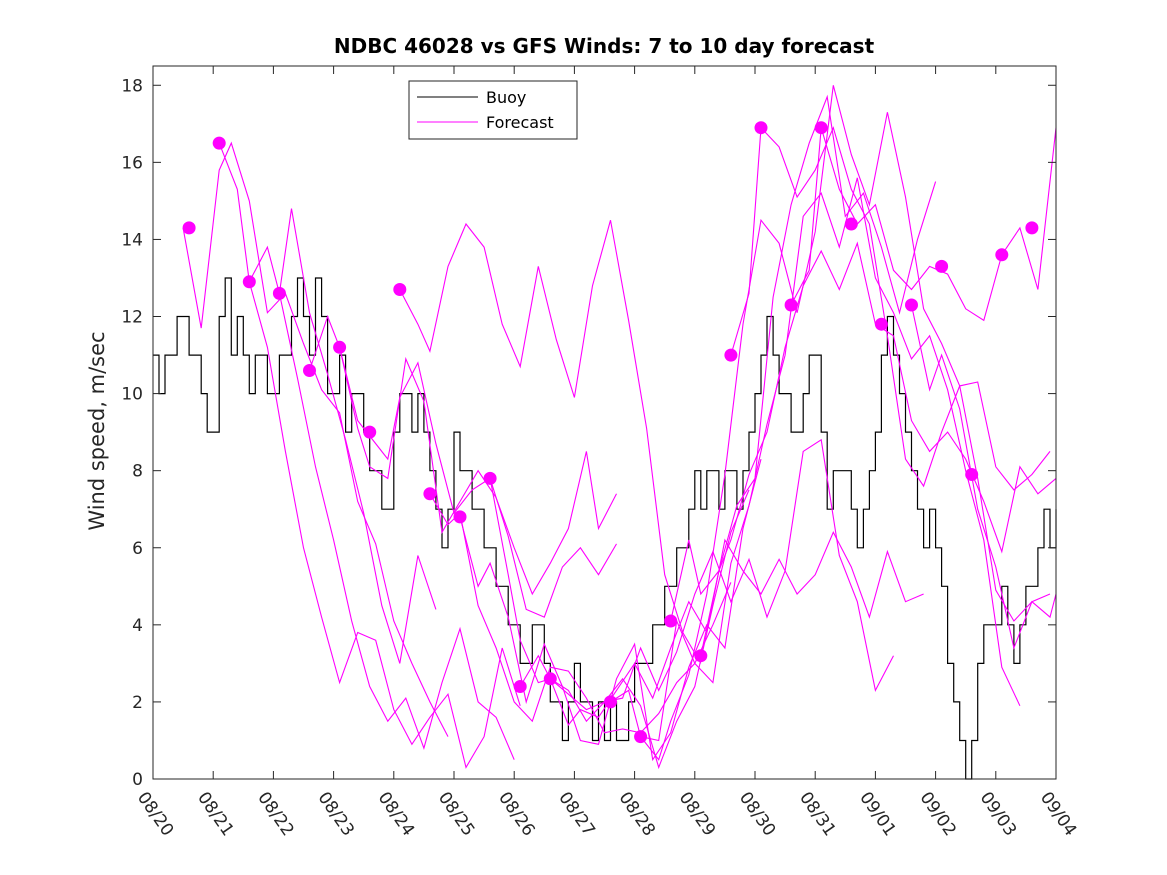  I want to click on y-tick-label: 2, so click(137, 703).